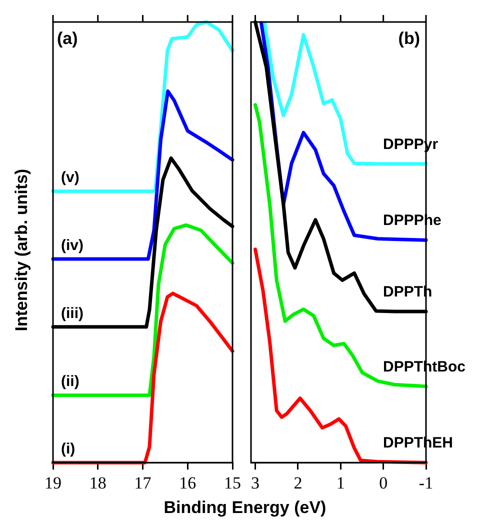 Image resolution: width=494 pixels, height=526 pixels. Describe the element at coordinates (426, 482) in the screenshot. I see `x-tick-label: -1` at that location.